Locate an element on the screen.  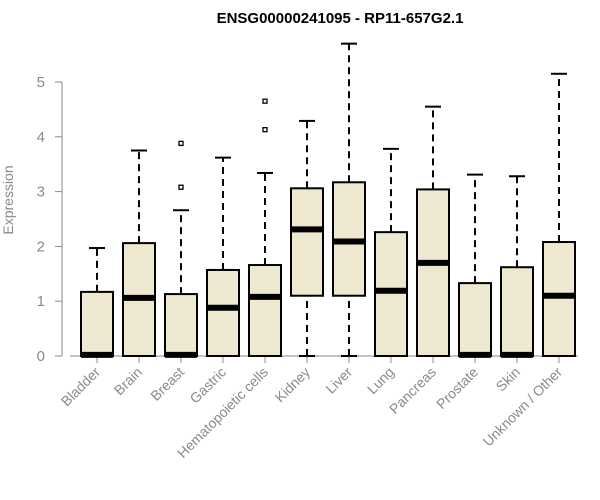
x-tick-label-lung: Lung is located at coordinates (380, 380).